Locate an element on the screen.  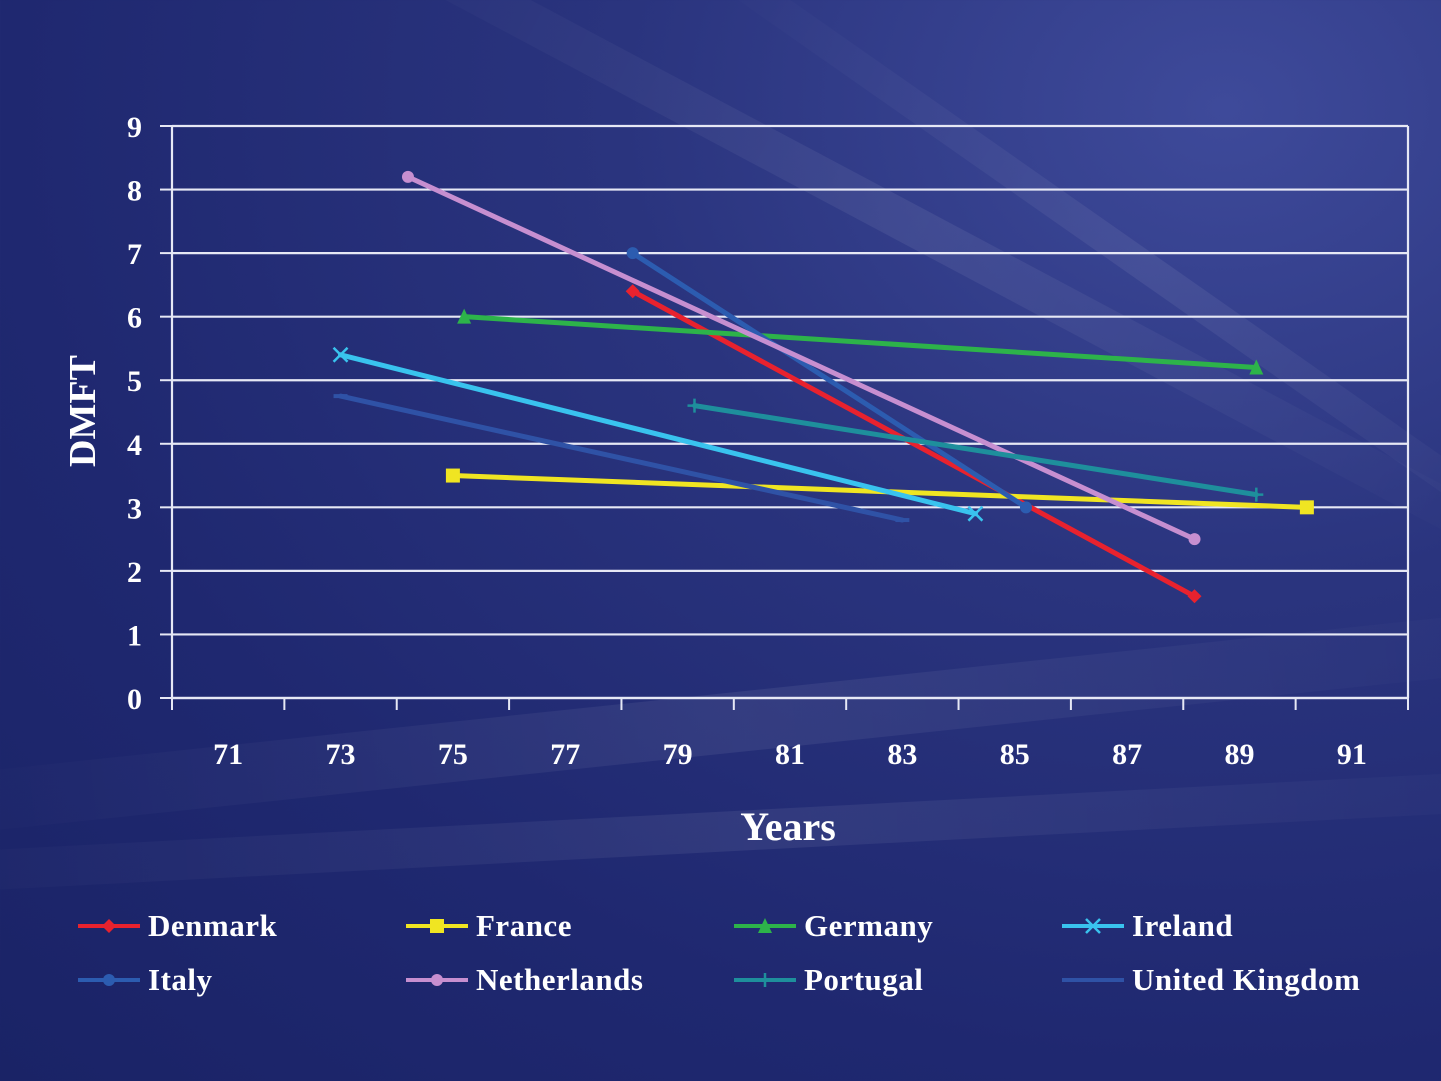
legend-label: United Kingdom is located at coordinates (1246, 979).